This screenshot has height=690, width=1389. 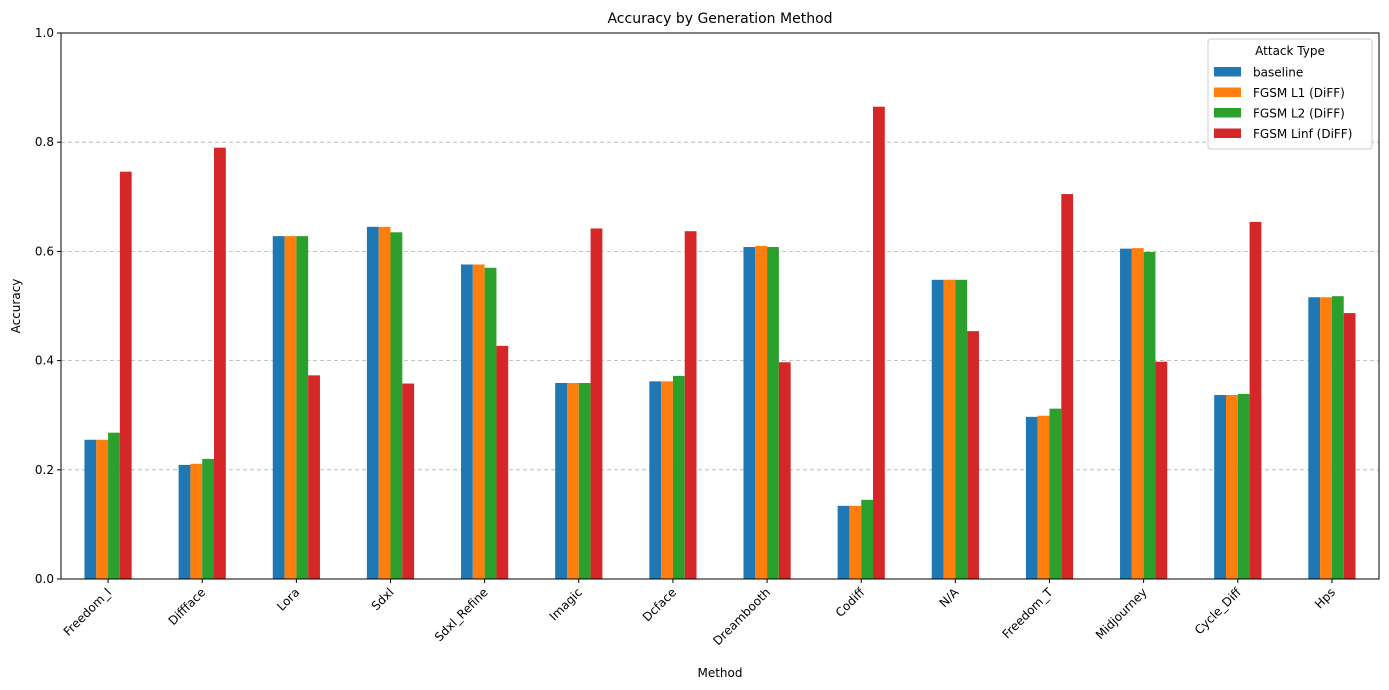 What do you see at coordinates (667, 480) in the screenshot?
I see `bar-Dcface-FGSM L1 (DiFF)` at bounding box center [667, 480].